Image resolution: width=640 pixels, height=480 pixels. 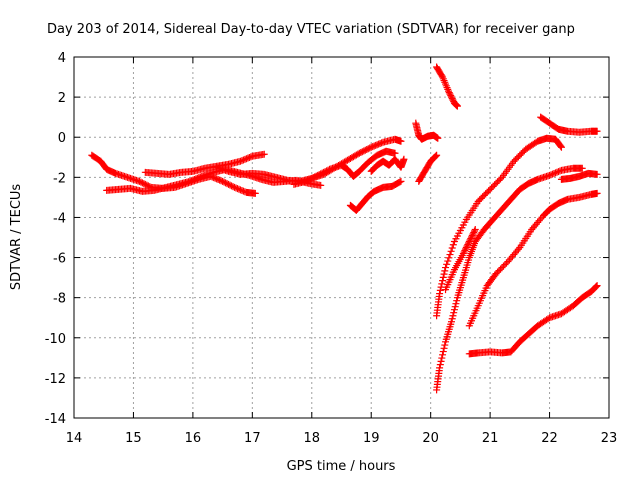 What do you see at coordinates (62, 98) in the screenshot?
I see `y-tick-label: 2` at bounding box center [62, 98].